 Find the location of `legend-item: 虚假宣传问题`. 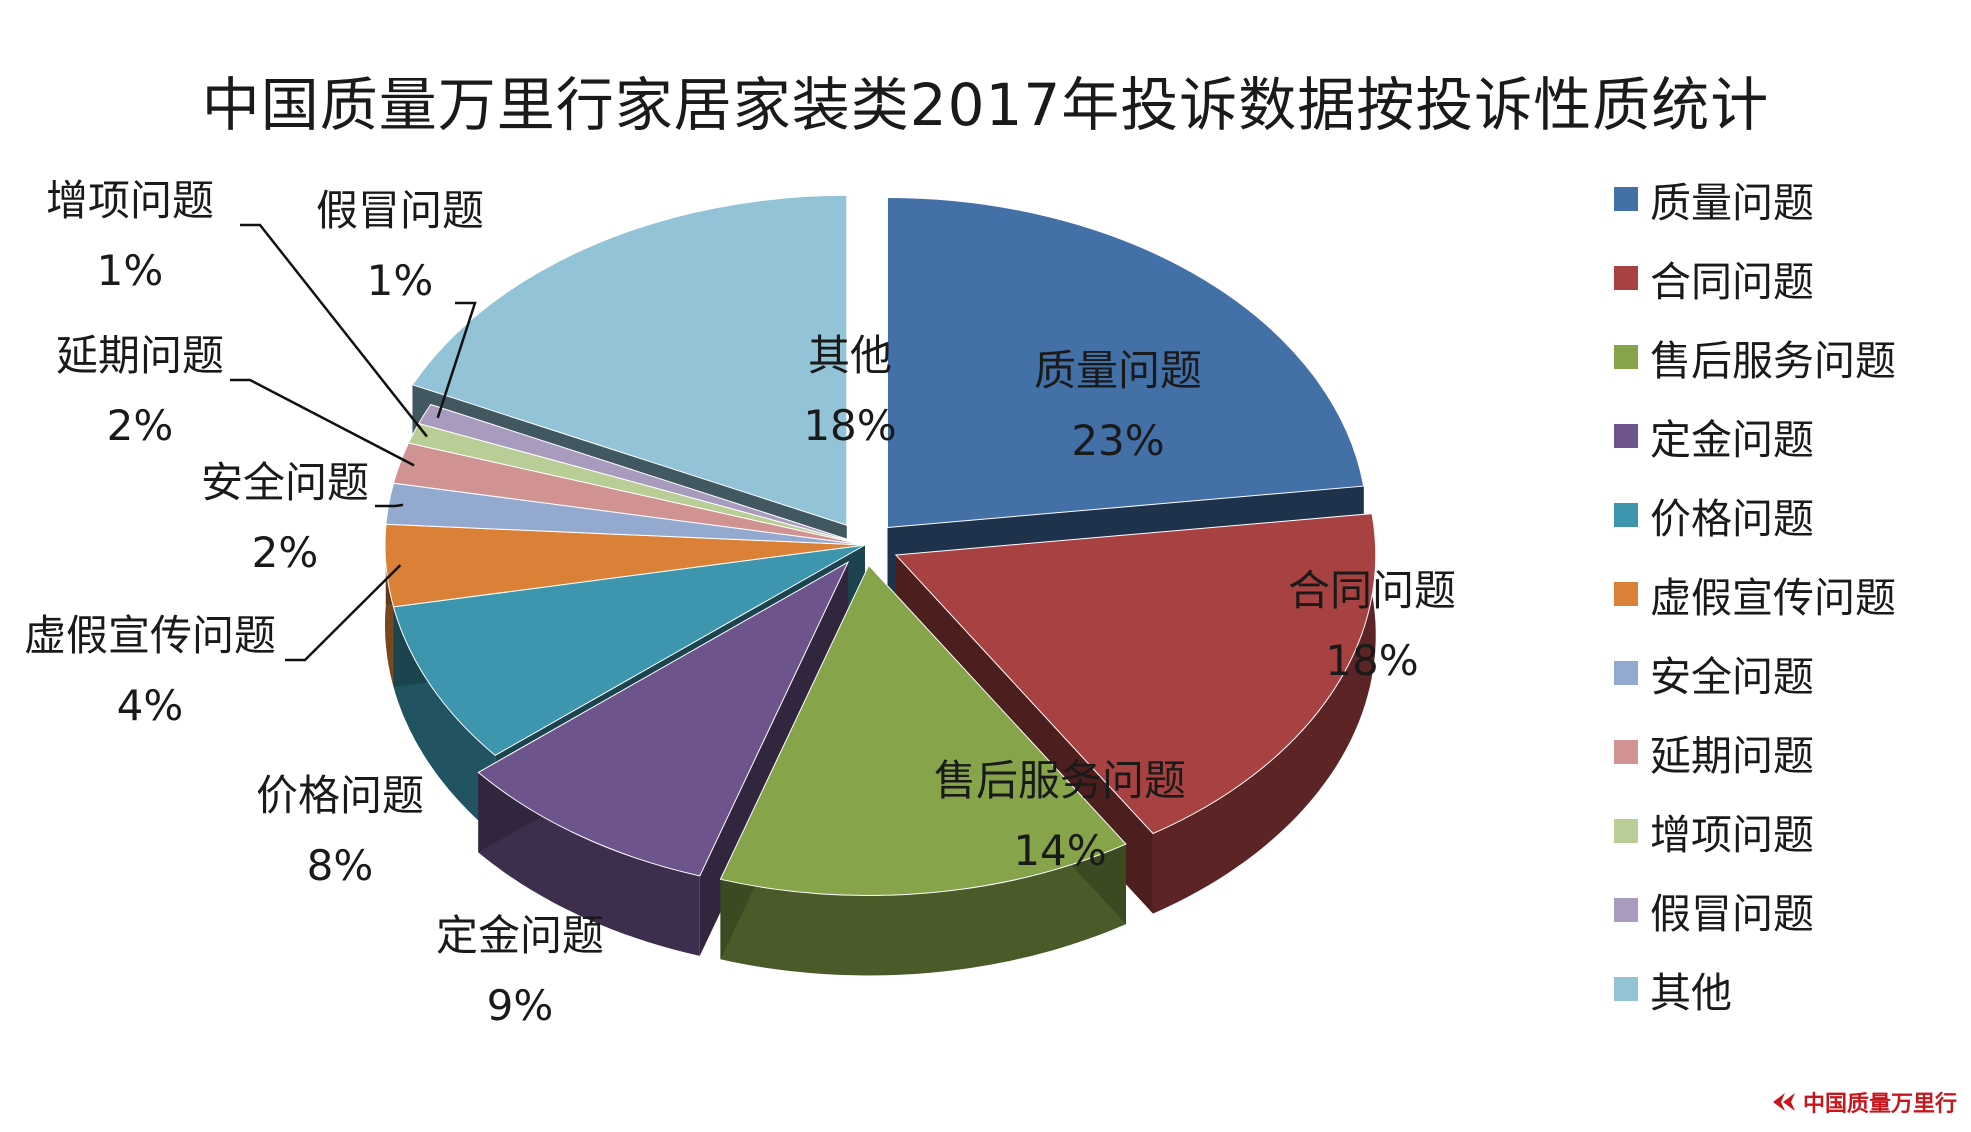

legend-item: 虚假宣传问题 is located at coordinates (1755, 598).